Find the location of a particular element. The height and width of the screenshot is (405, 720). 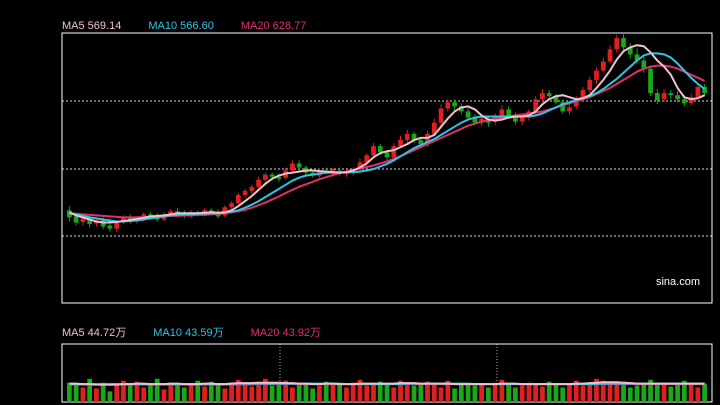

vol-ma10-legend: MA10 43.59万 is located at coordinates (188, 333).